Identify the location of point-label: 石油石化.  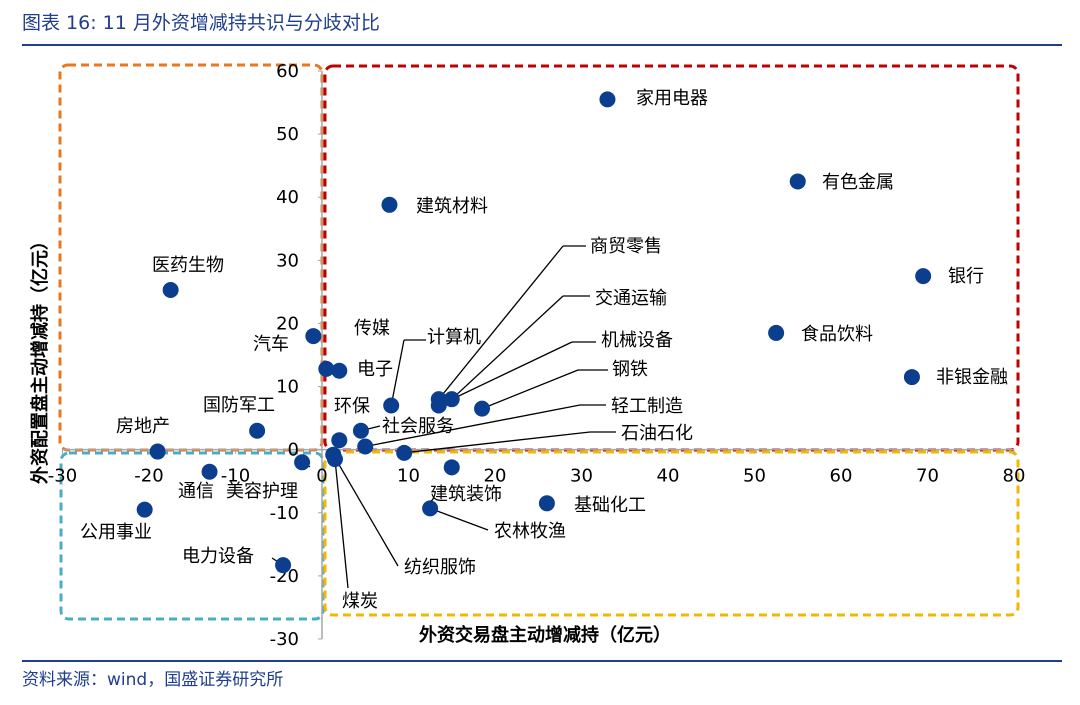
(657, 433).